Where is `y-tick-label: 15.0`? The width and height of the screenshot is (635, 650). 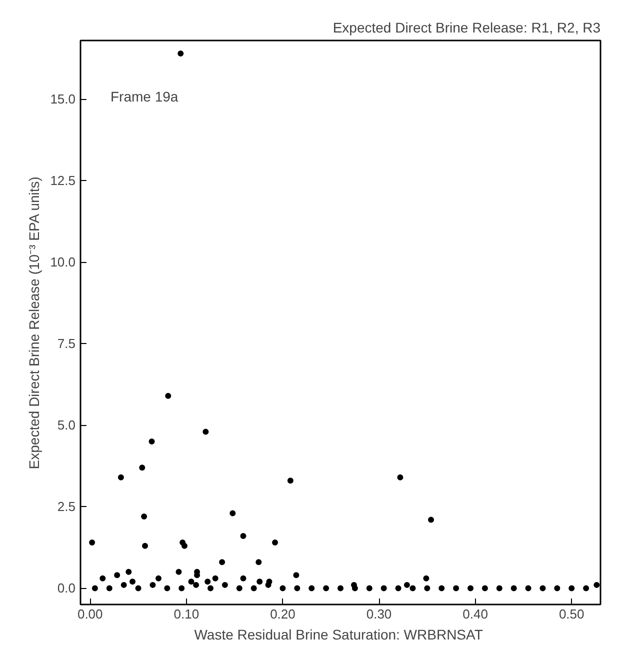 y-tick-label: 15.0 is located at coordinates (63, 99).